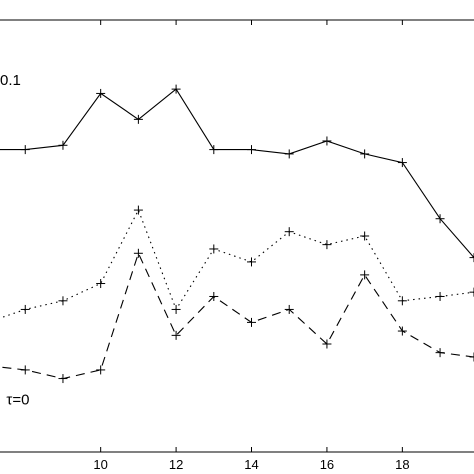  What do you see at coordinates (14, 240) in the screenshot?
I see `annotation-layer: 0.1 τ=0` at bounding box center [14, 240].